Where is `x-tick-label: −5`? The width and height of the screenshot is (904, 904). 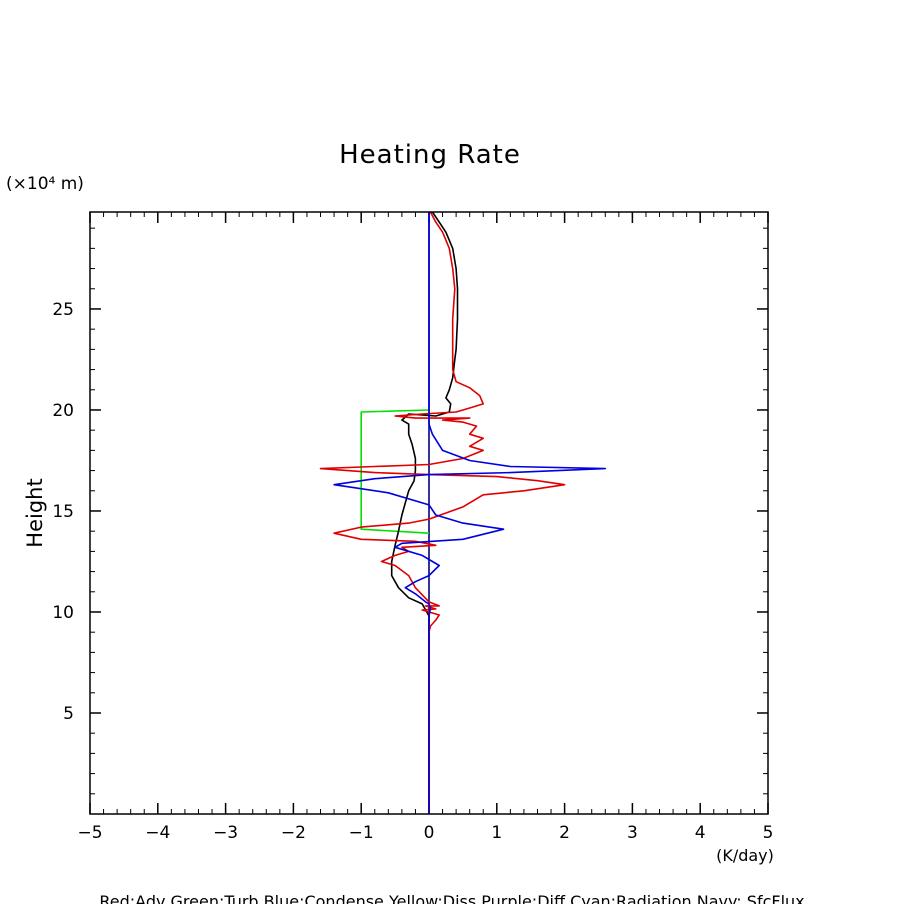 x-tick-label: −5 is located at coordinates (89, 833).